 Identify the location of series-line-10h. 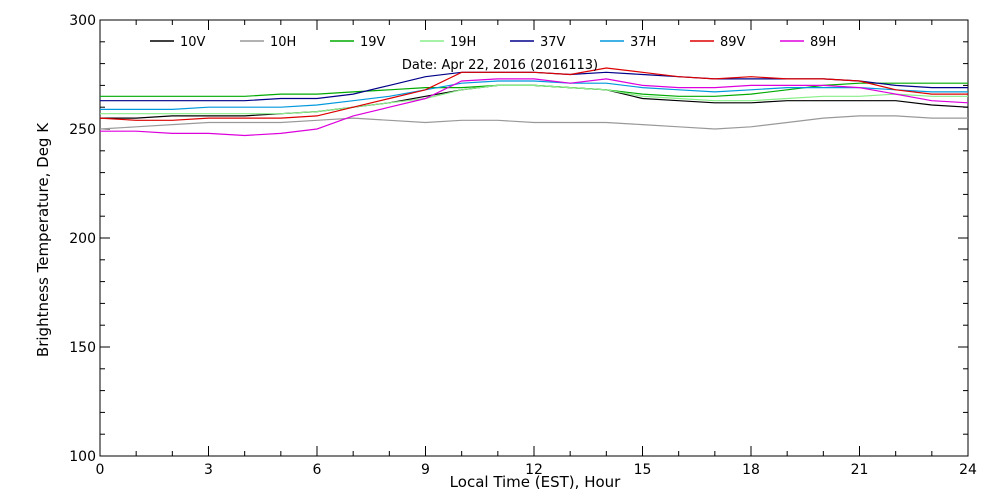
(533, 122).